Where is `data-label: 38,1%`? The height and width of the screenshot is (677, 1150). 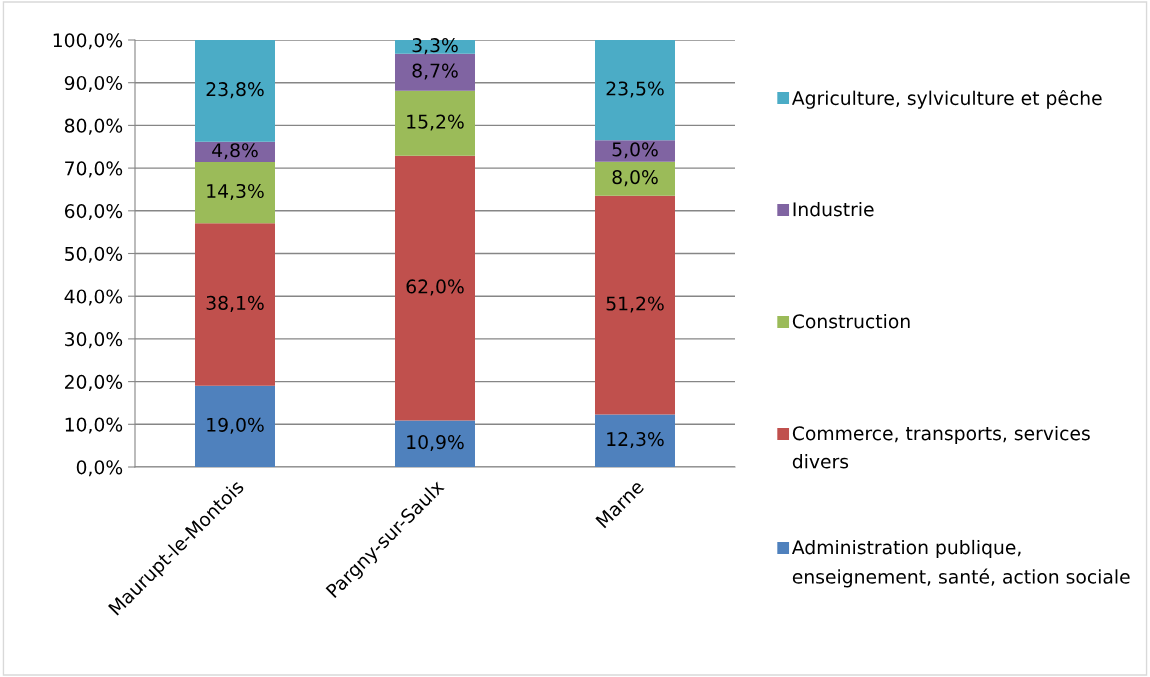
data-label: 38,1% is located at coordinates (235, 303).